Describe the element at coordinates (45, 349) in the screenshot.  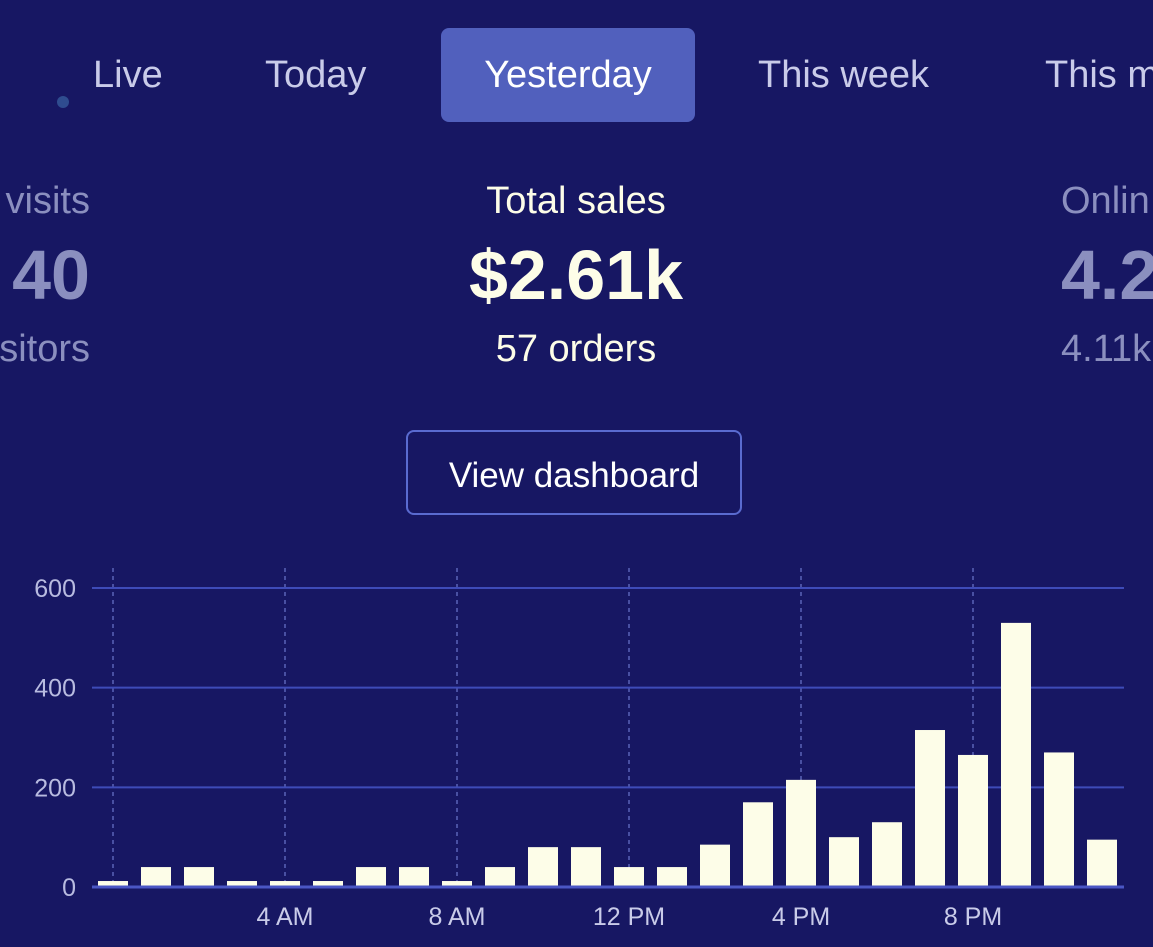
I see `visitors-sub: sitors` at that location.